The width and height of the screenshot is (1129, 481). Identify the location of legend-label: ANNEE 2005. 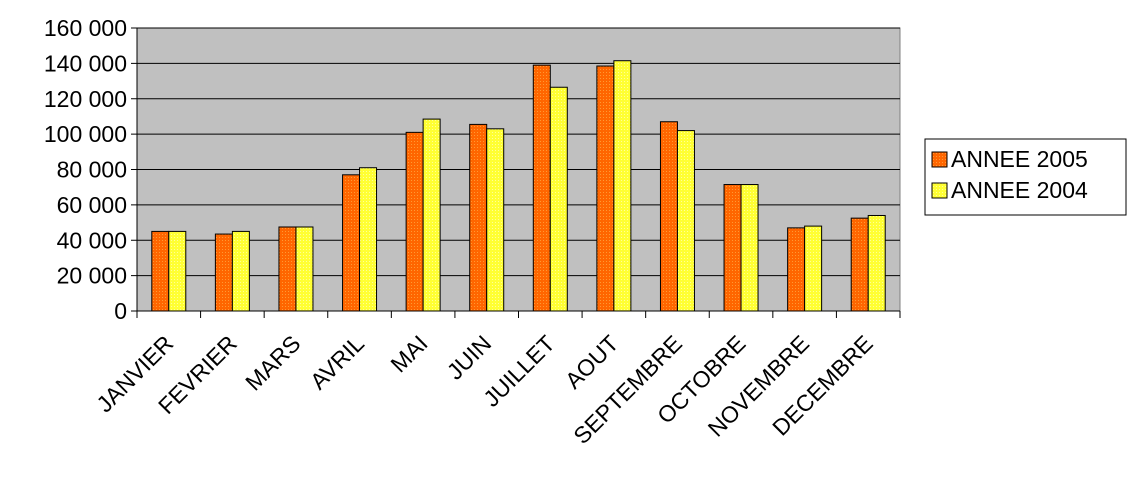
(1019, 159).